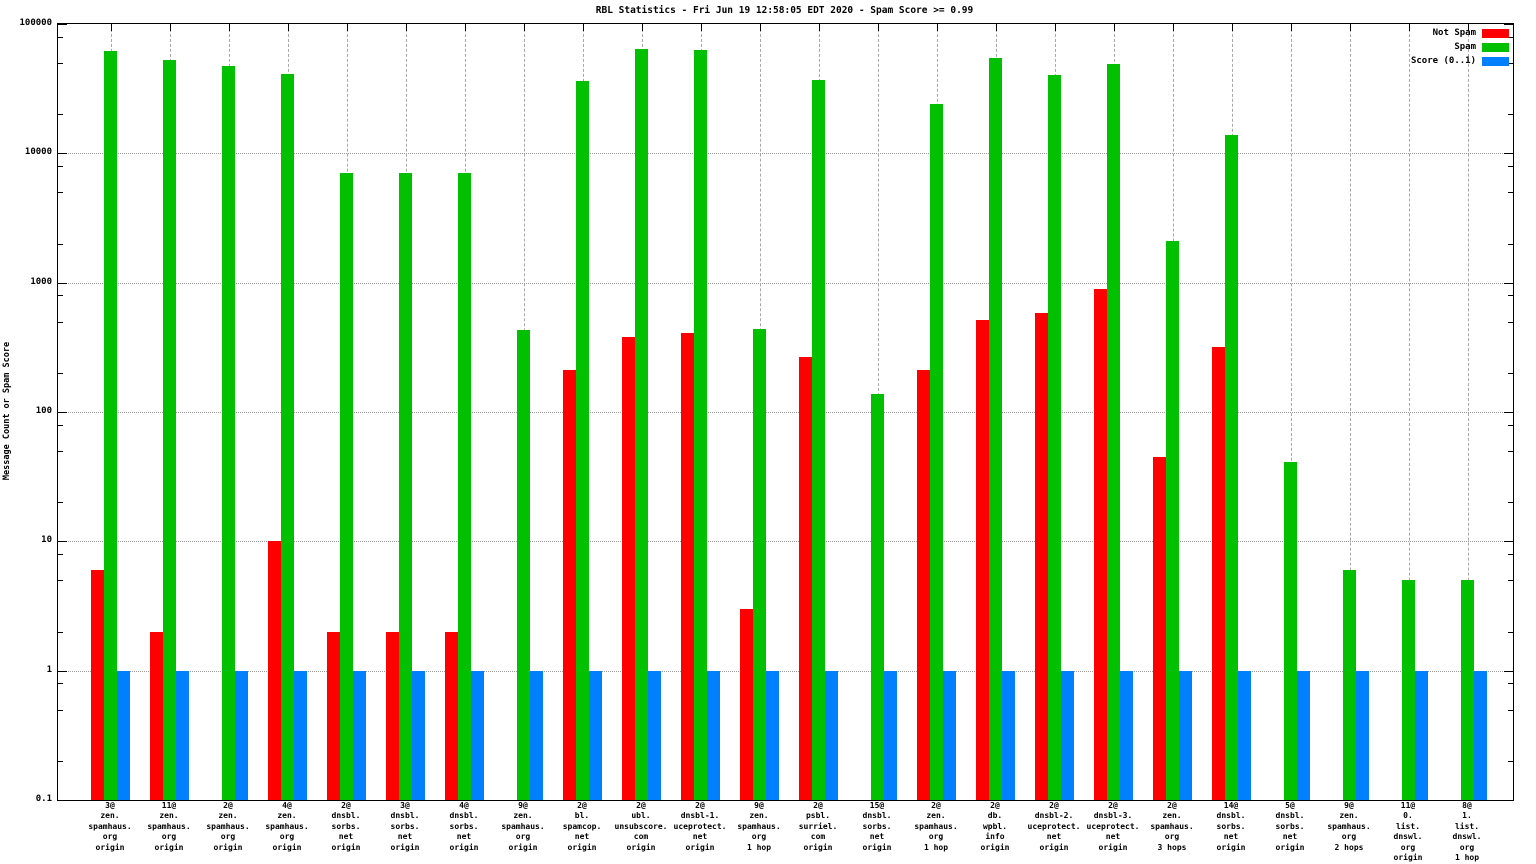  Describe the element at coordinates (464, 805) in the screenshot. I see `x-category-label-line: 4@` at that location.